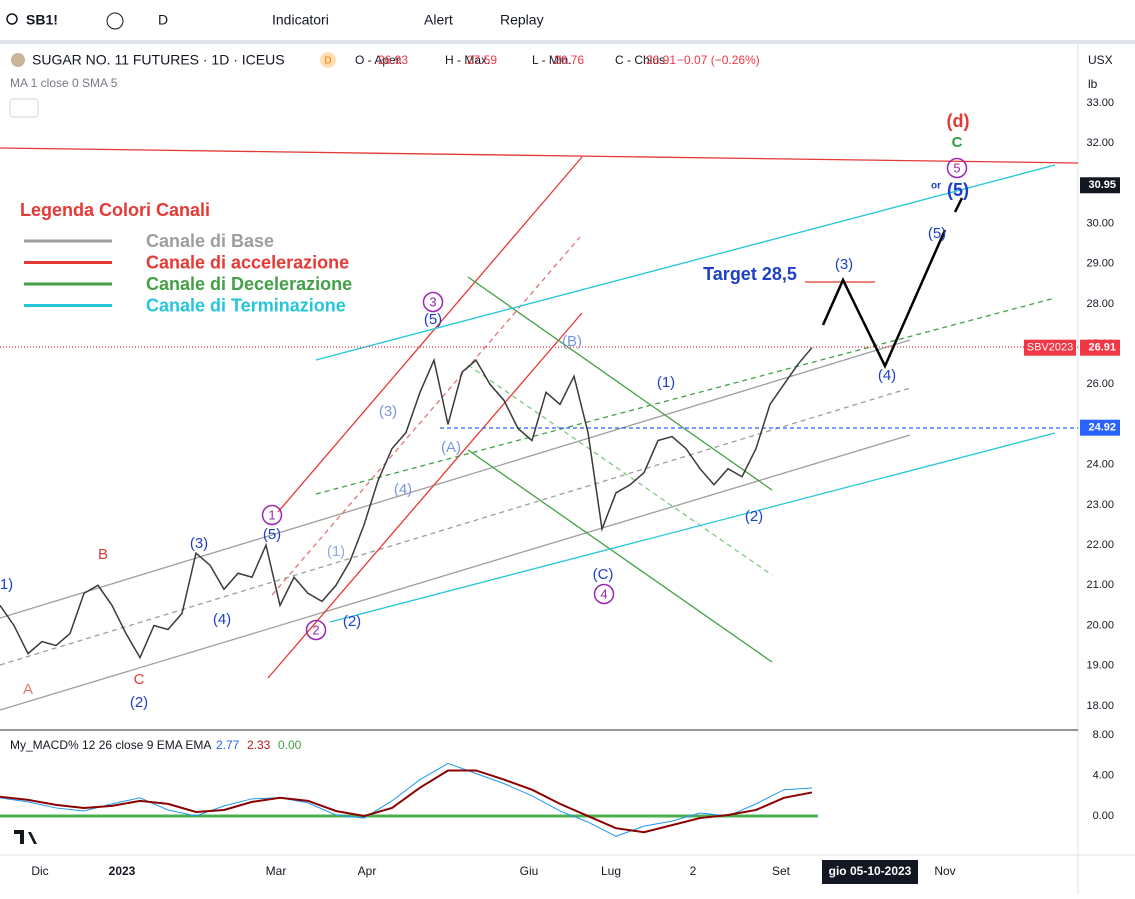  I want to click on y-tick-label: 19.00, so click(1100, 666).